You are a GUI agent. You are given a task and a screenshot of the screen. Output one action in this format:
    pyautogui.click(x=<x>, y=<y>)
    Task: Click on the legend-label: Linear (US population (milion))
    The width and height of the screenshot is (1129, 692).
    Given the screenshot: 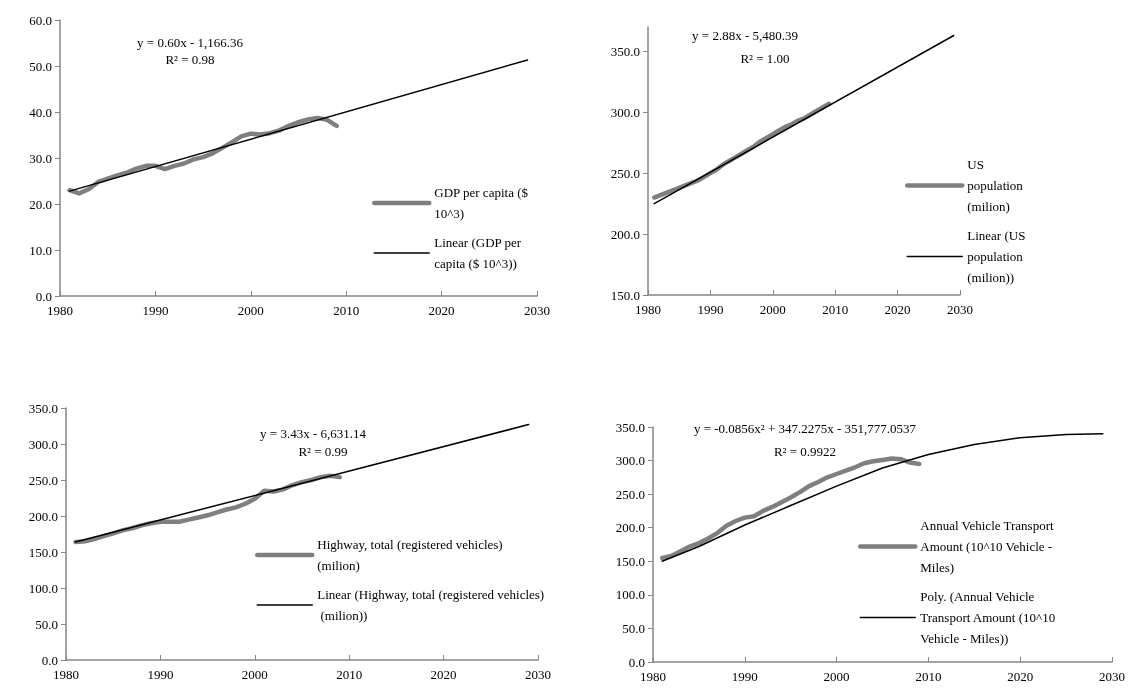 What is the action you would take?
    pyautogui.click(x=998, y=256)
    